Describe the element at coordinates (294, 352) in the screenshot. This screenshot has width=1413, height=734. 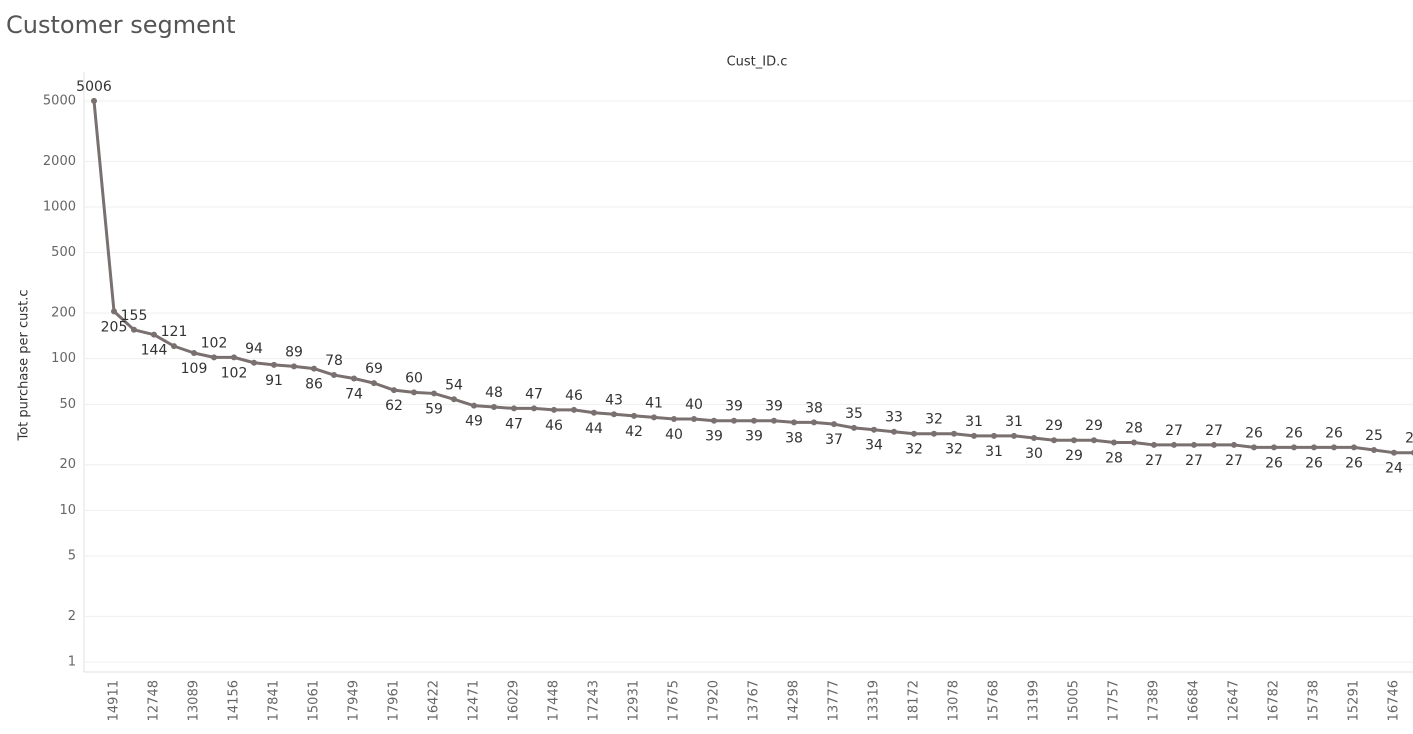
I see `data-label: 89` at that location.